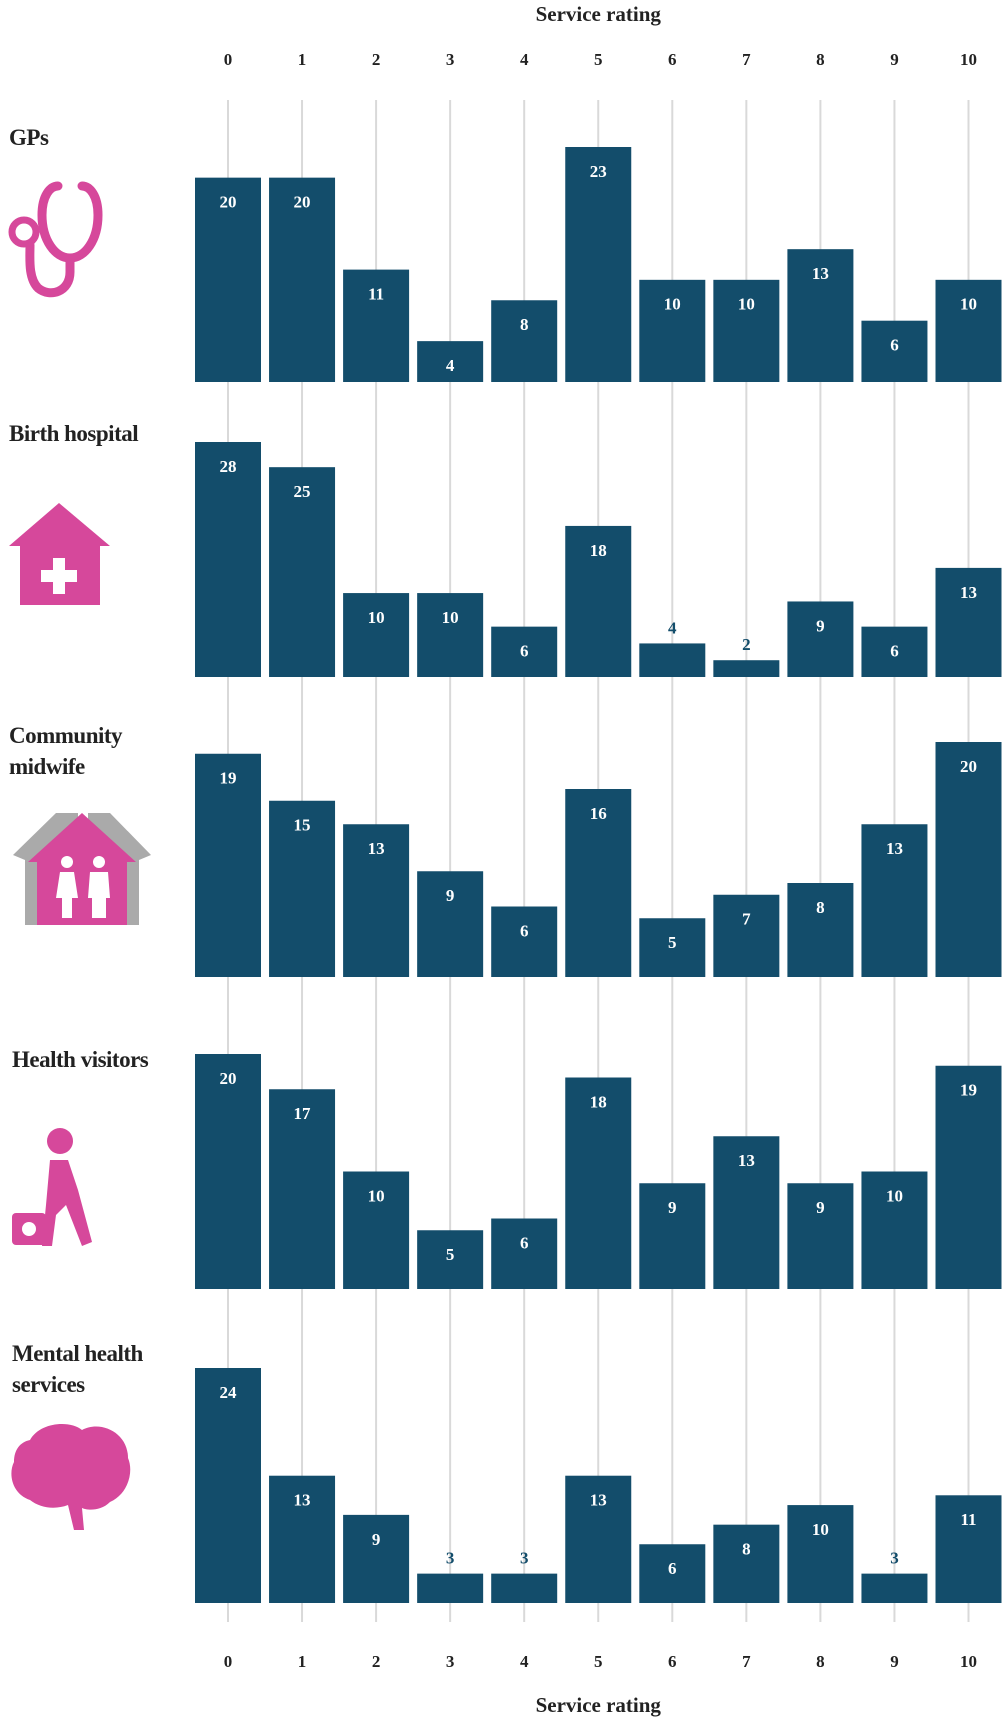  What do you see at coordinates (52, 1187) in the screenshot?
I see `health-visitor-icon` at bounding box center [52, 1187].